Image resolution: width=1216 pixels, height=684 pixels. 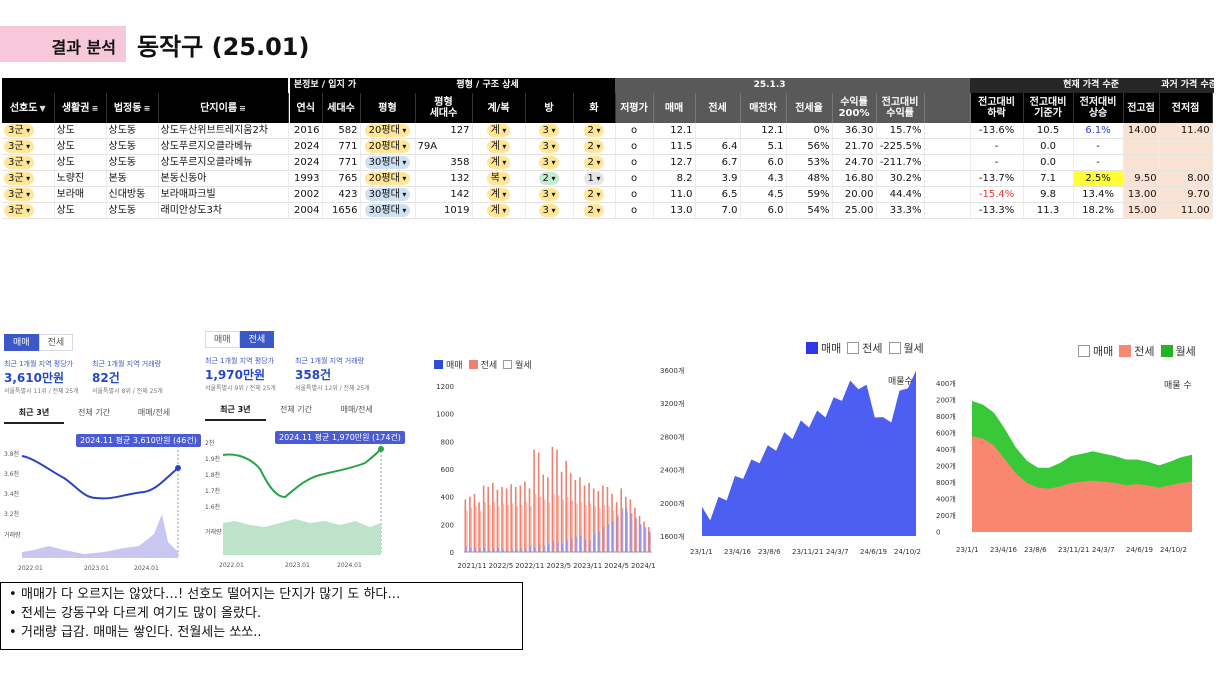 What do you see at coordinates (341, 108) in the screenshot?
I see `col-households: 세대수` at bounding box center [341, 108].